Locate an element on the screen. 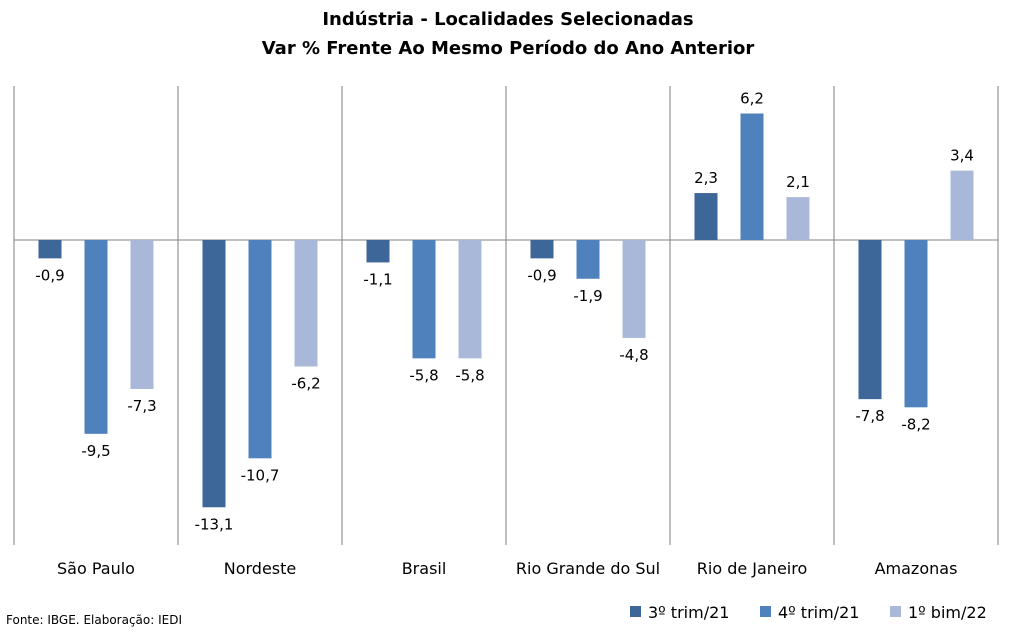 The image size is (1013, 632). legend-label: 4º trim/21 is located at coordinates (818, 612).